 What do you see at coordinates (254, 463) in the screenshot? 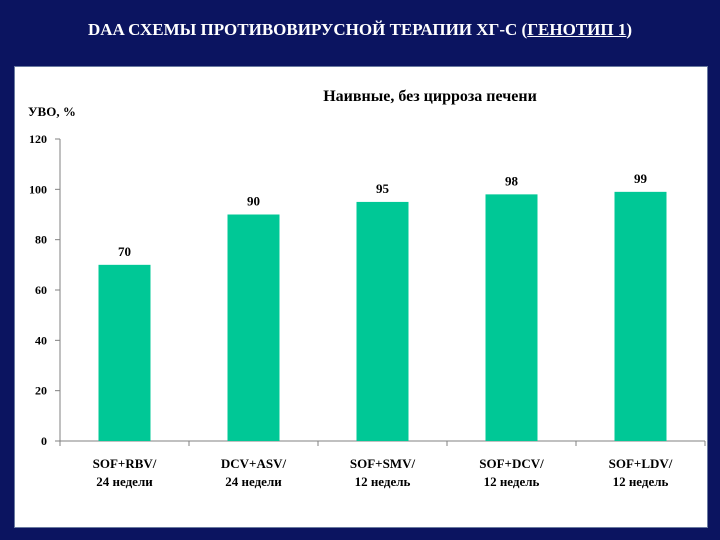
I see `x-tick-label: DCV+ASV/` at bounding box center [254, 463].